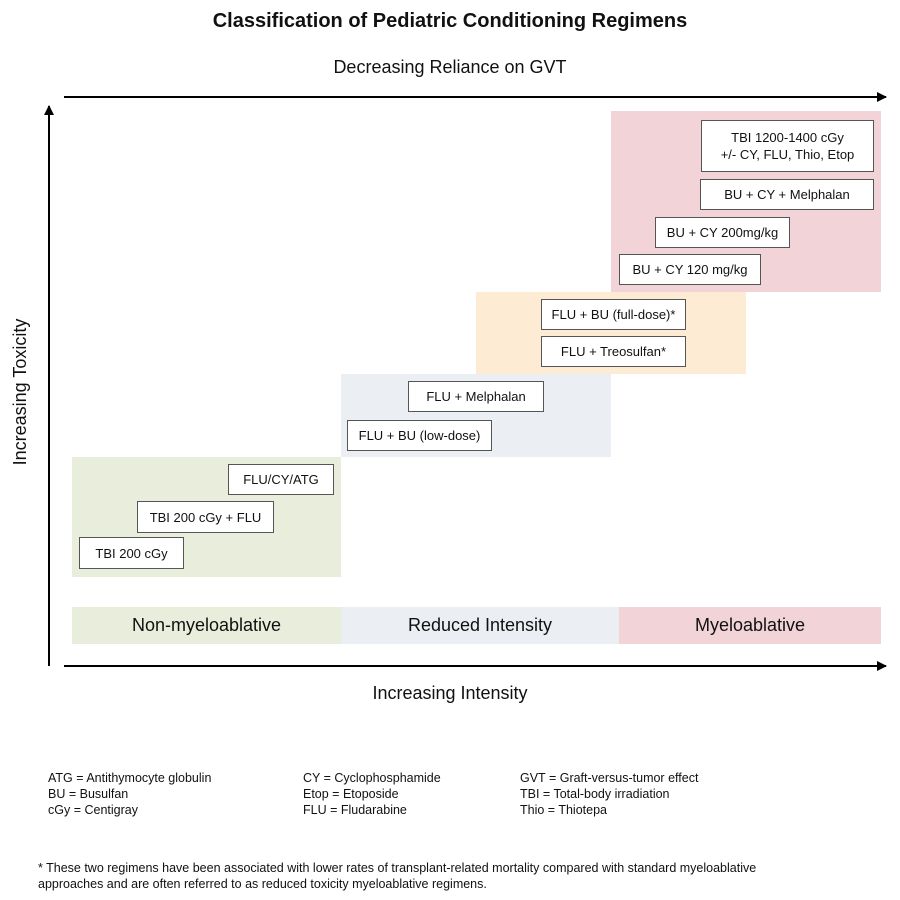  I want to click on regimen-flu-bu-low: FLU + BU (low-dose), so click(419, 435).